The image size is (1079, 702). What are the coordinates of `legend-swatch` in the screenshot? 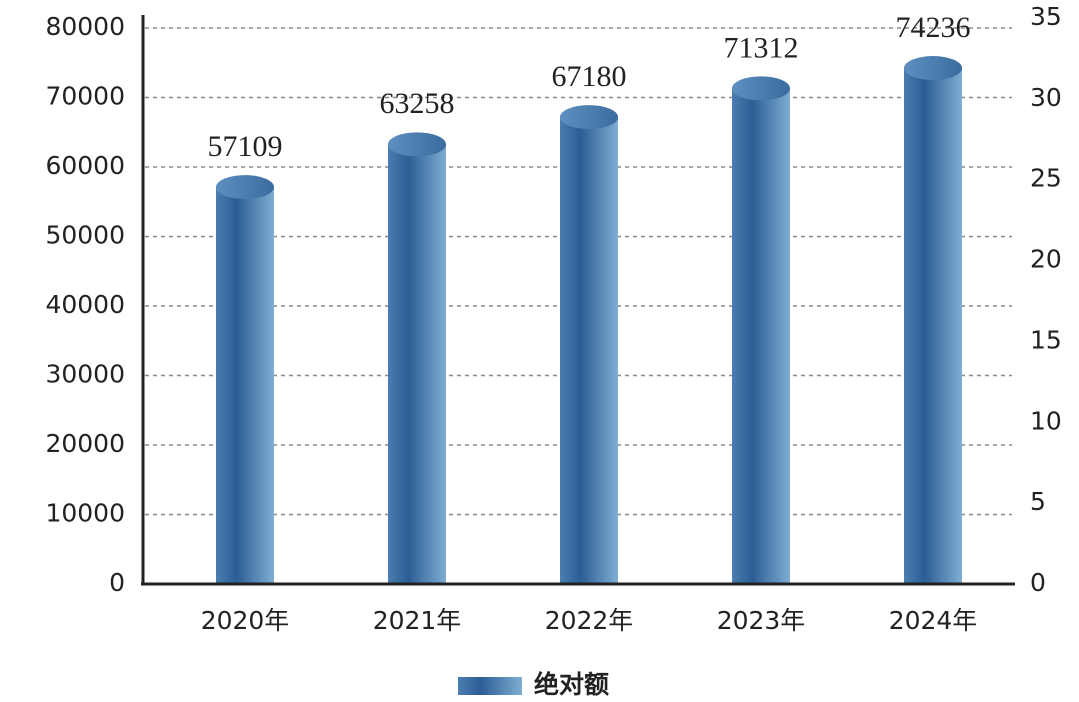 It's located at (490, 686).